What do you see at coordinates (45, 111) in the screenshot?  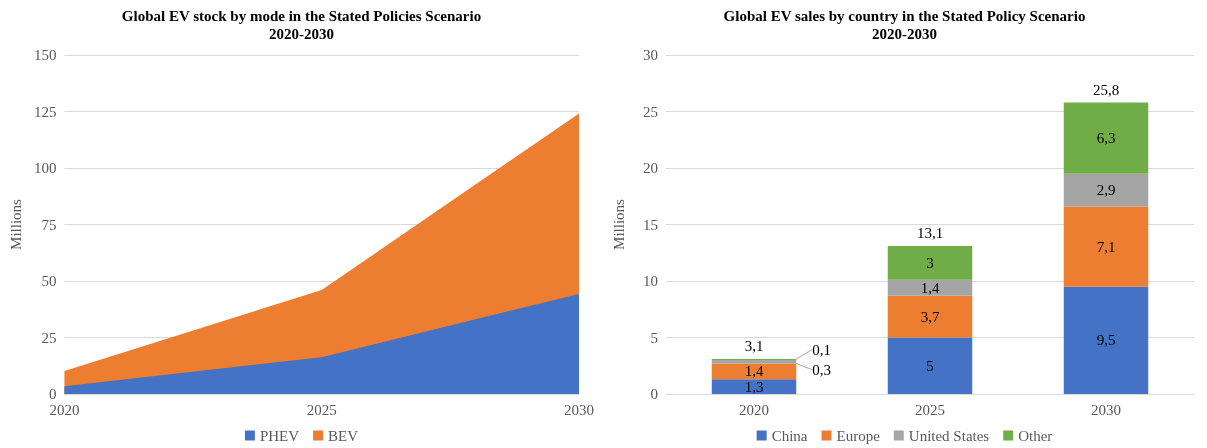 I see `y-tick-label: 125` at bounding box center [45, 111].